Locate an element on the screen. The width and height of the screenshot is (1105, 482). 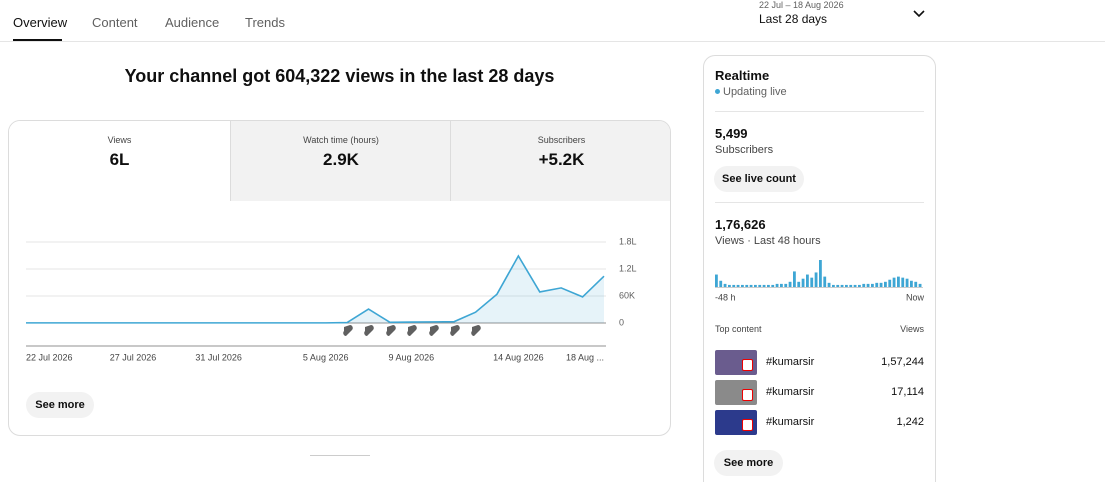
tab: Audience is located at coordinates (192, 22).